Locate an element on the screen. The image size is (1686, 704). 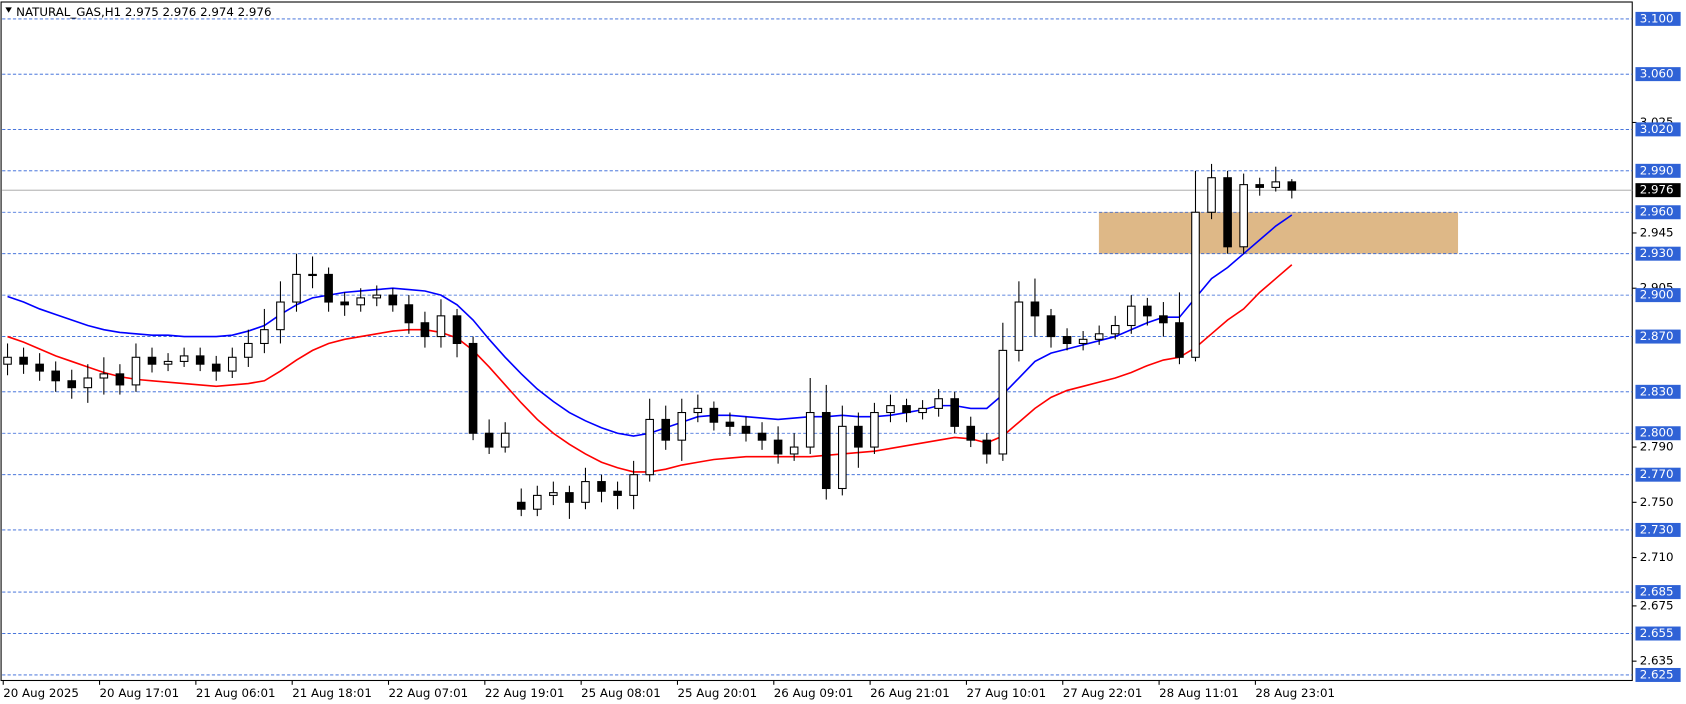
x-tick-label: 26 Aug 21:01 is located at coordinates (910, 693).